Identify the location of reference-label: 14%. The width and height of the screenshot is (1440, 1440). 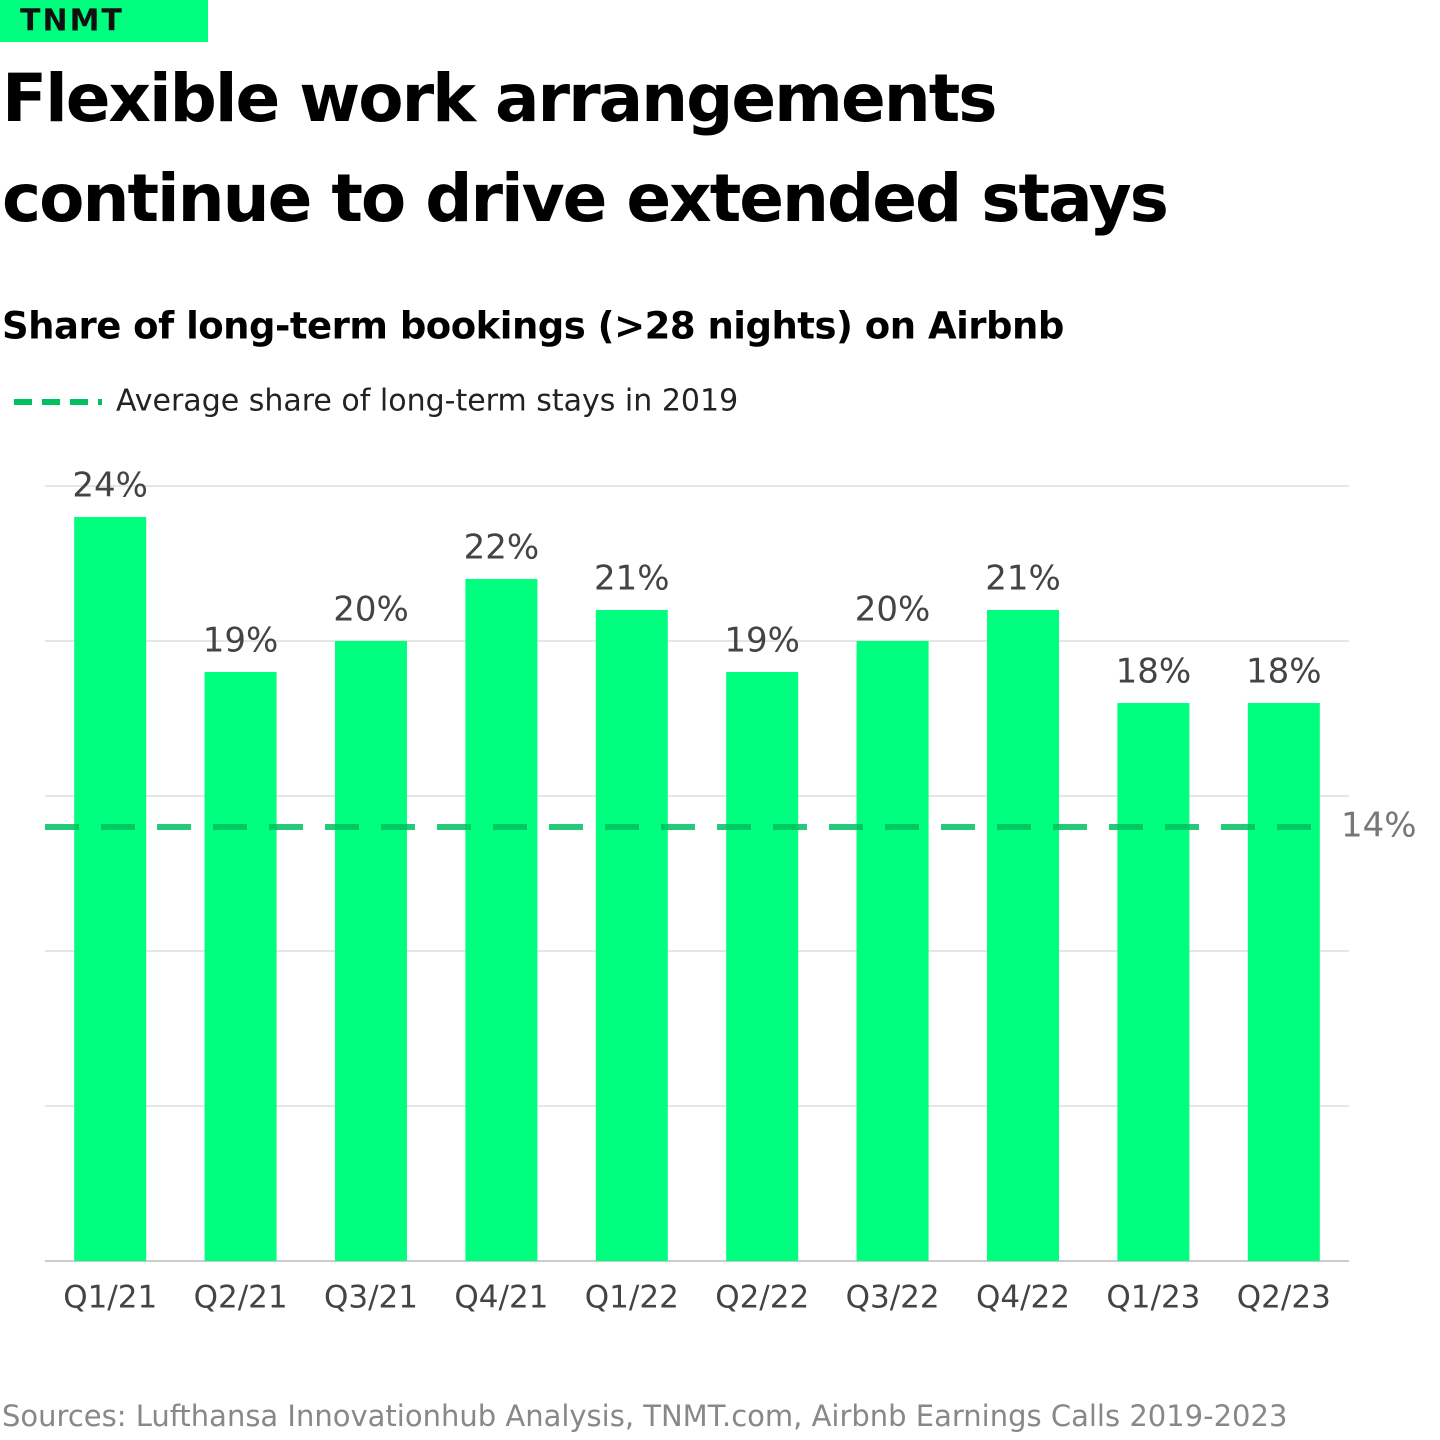
(1379, 826).